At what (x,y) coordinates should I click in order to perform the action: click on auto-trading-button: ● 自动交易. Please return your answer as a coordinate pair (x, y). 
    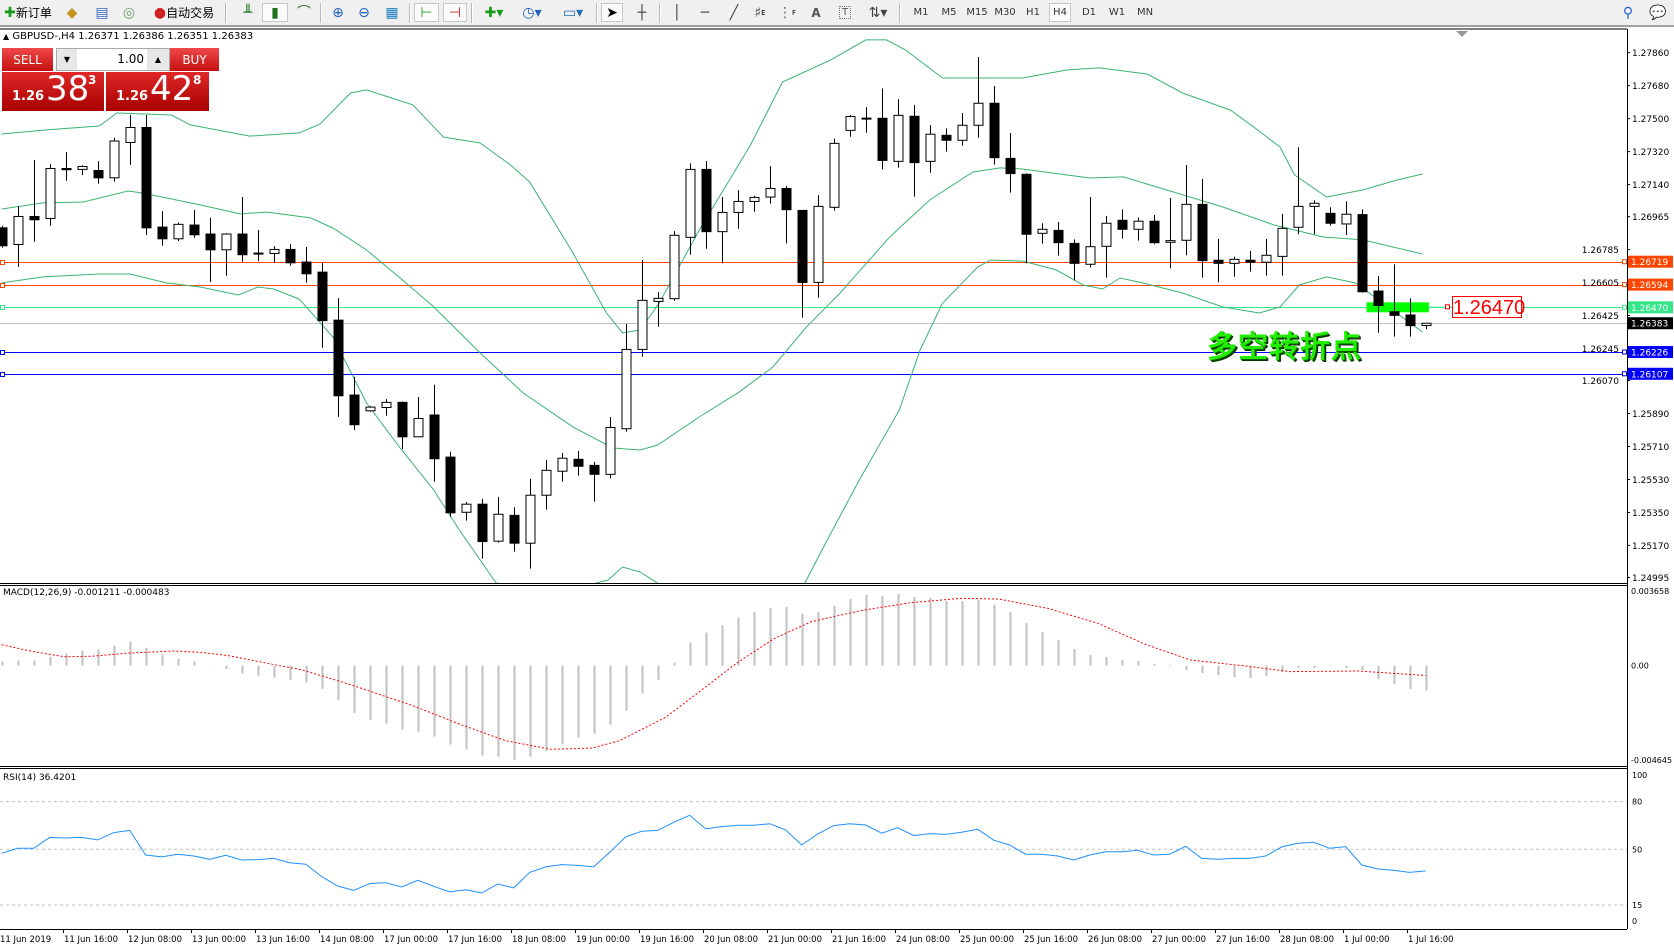
    Looking at the image, I should click on (184, 12).